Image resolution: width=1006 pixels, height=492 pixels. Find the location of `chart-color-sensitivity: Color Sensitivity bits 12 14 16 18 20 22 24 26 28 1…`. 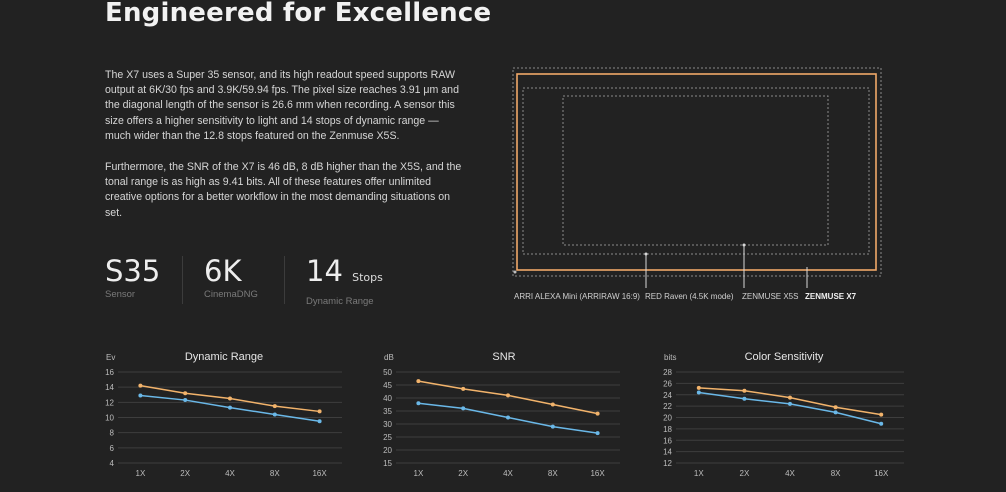

chart-color-sensitivity: Color Sensitivity bits 12 14 16 18 20 22 24 26 28 1… is located at coordinates (783, 414).